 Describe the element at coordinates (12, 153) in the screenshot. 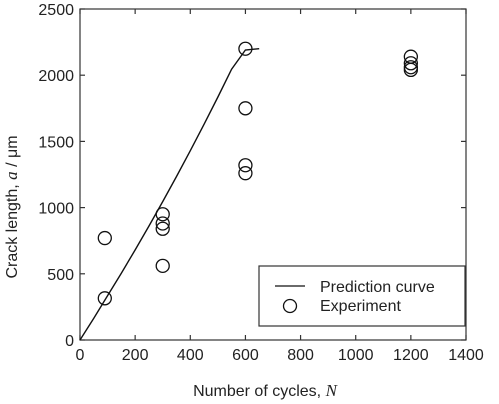

I see `y-axis-unit: / μm` at that location.